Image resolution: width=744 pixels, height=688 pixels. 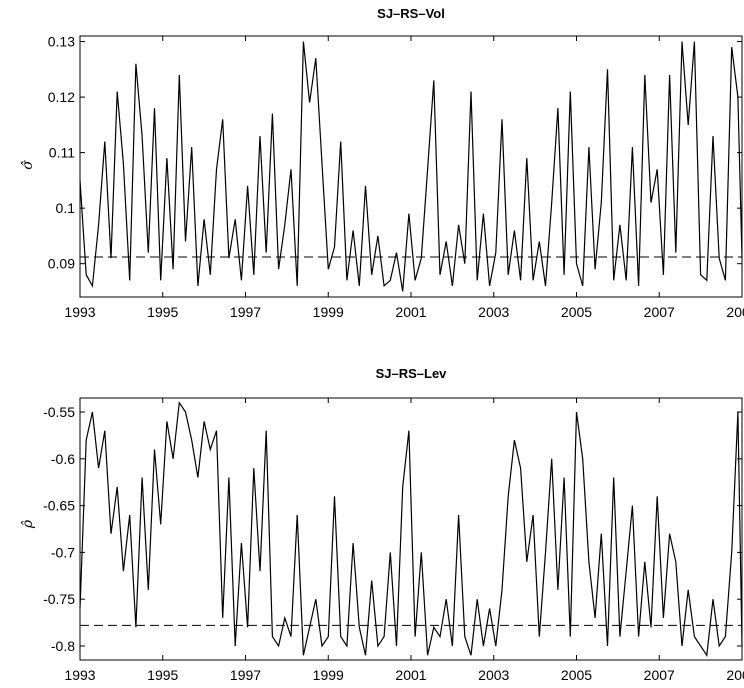 I want to click on y-tick-label: -0.7, so click(x=63, y=552).